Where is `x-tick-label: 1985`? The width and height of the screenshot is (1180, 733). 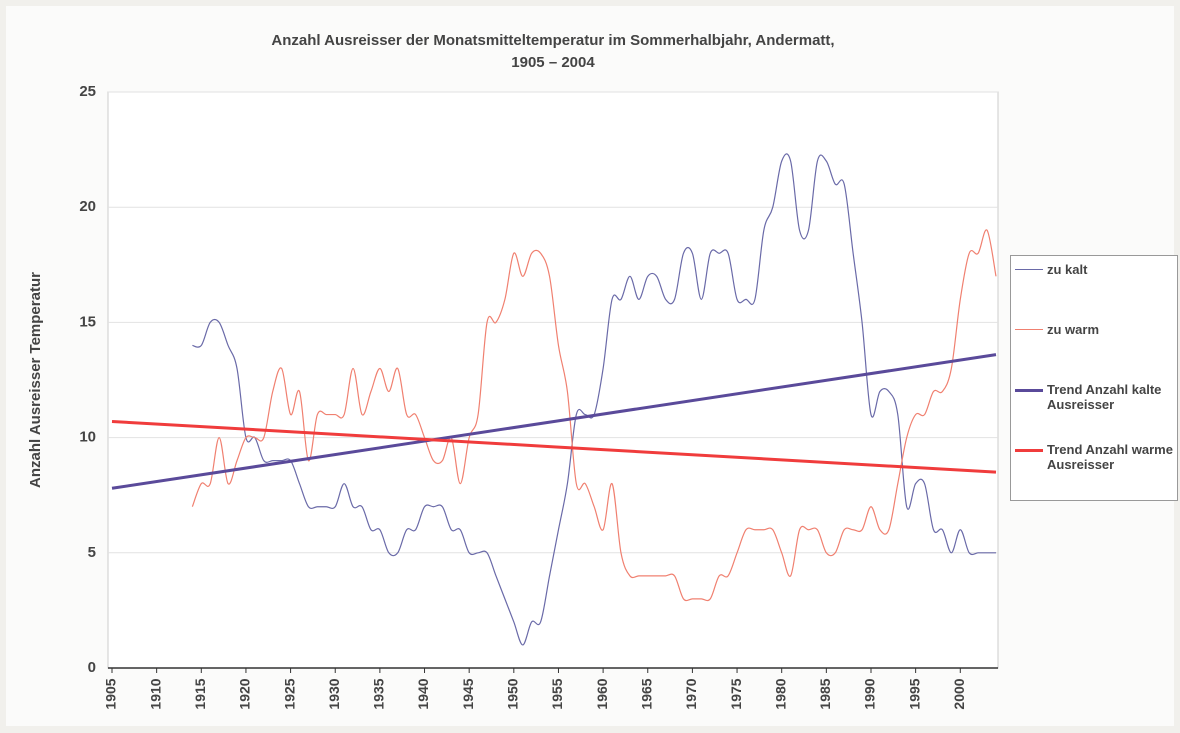 x-tick-label: 1985 is located at coordinates (825, 693).